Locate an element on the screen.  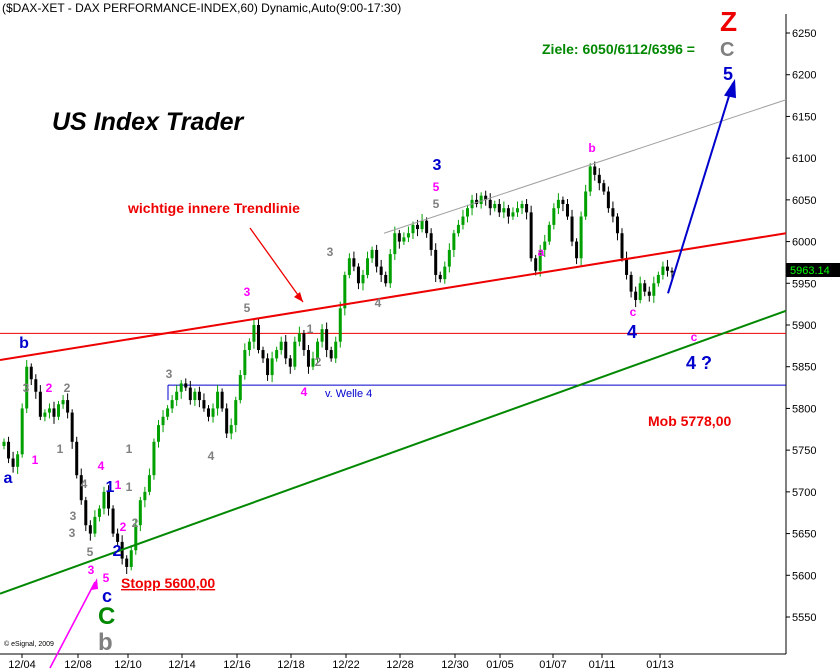
y-tick-label: 6100 is located at coordinates (804, 159).